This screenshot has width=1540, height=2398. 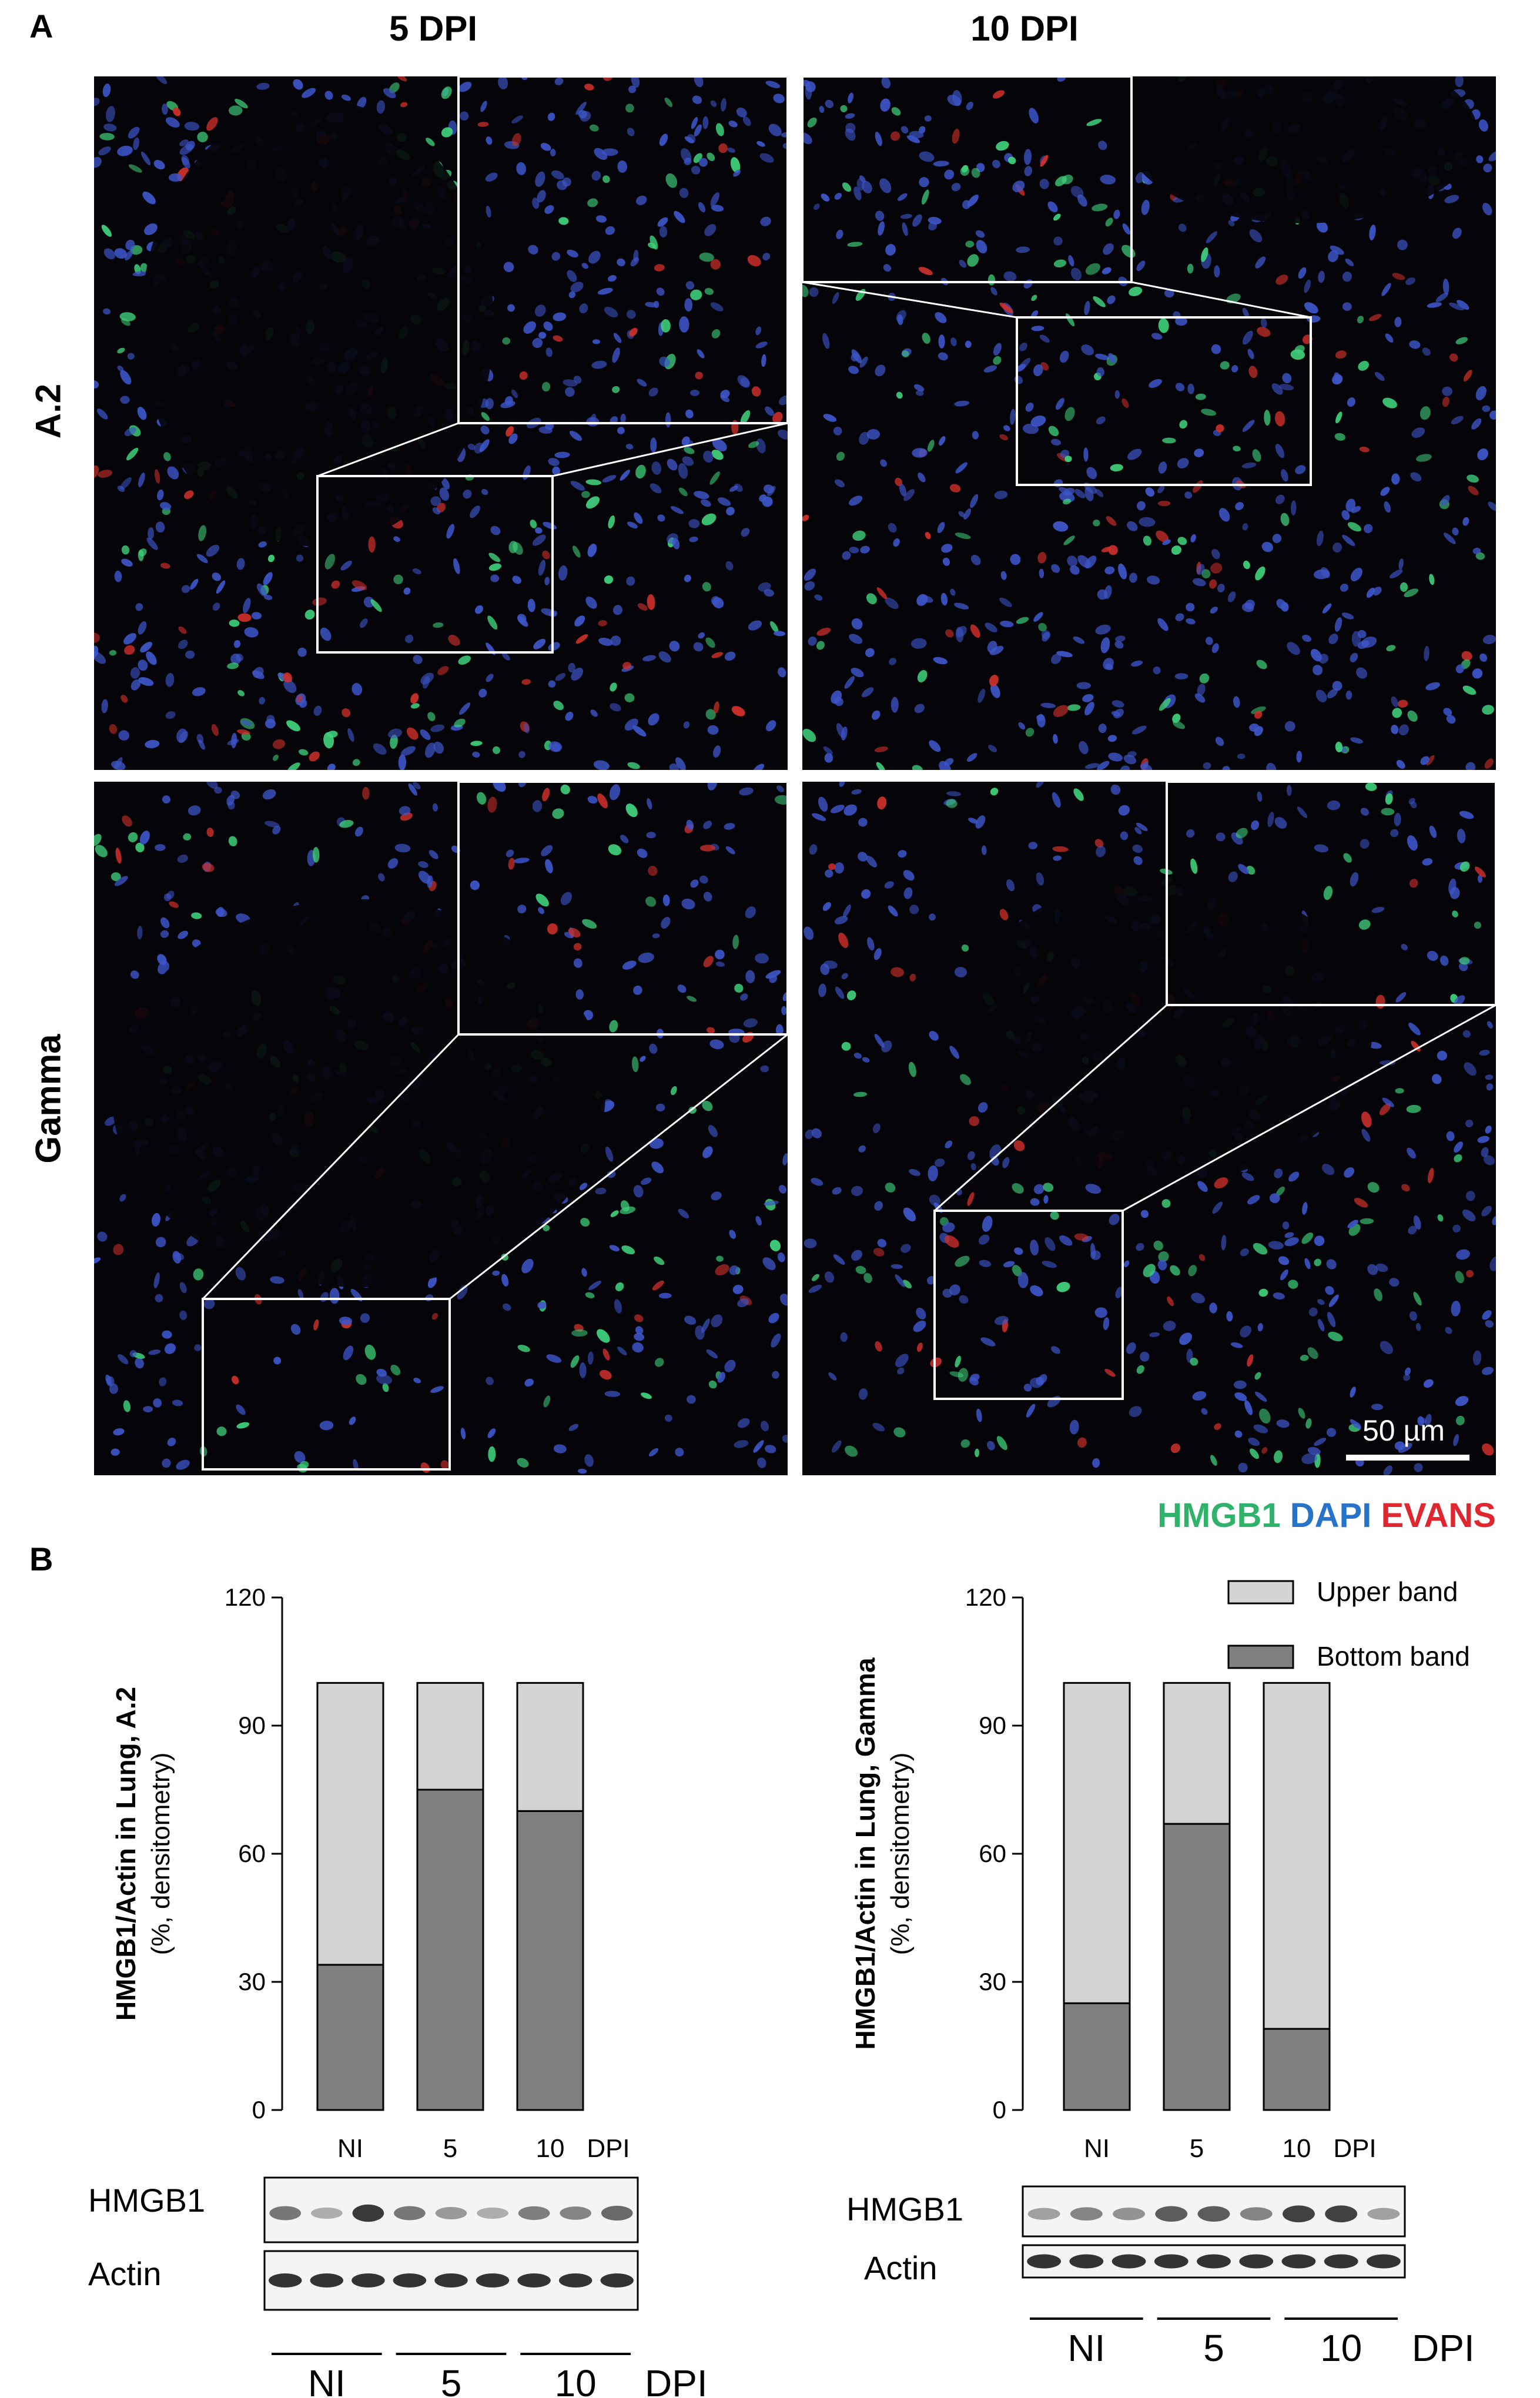 I want to click on row-header-a2: A.2, so click(x=48, y=411).